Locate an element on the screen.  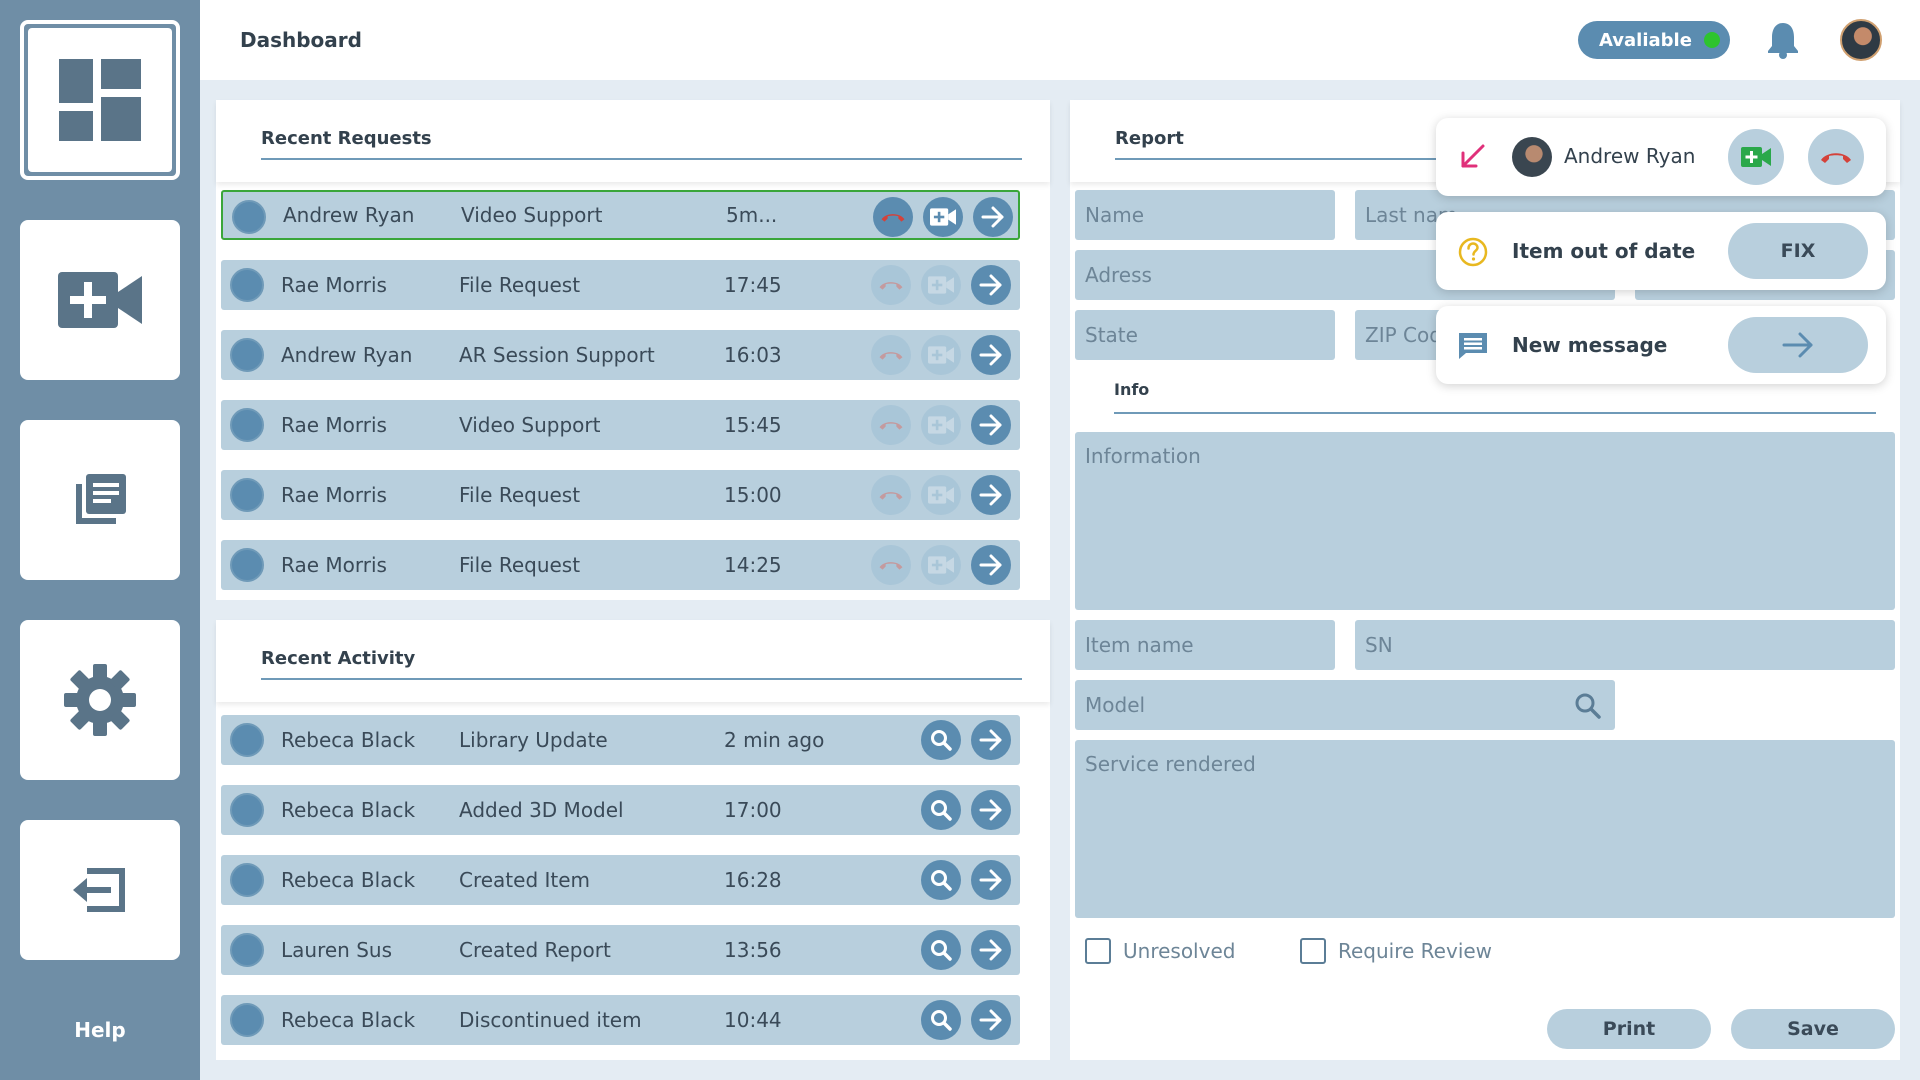
help-link: Help is located at coordinates (100, 1030).